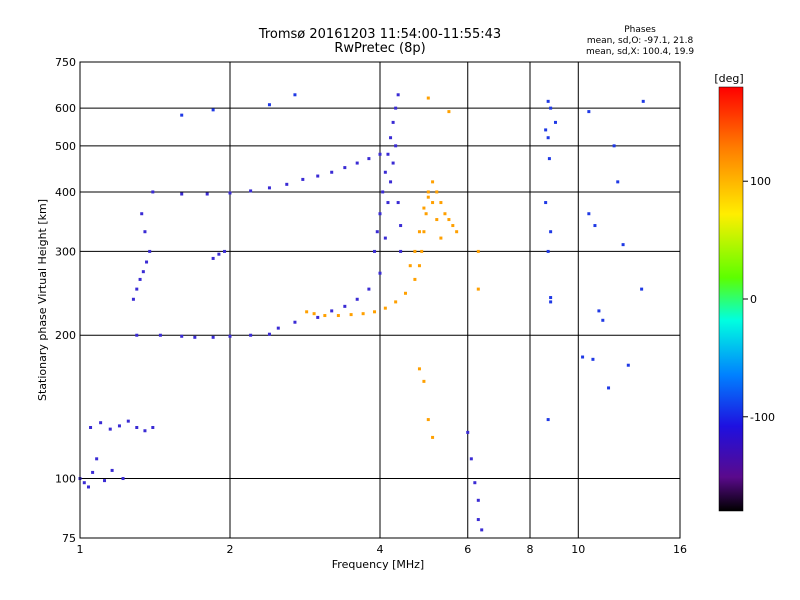 The image size is (800, 600). Describe the element at coordinates (80, 549) in the screenshot. I see `x-tick-label: 1` at that location.